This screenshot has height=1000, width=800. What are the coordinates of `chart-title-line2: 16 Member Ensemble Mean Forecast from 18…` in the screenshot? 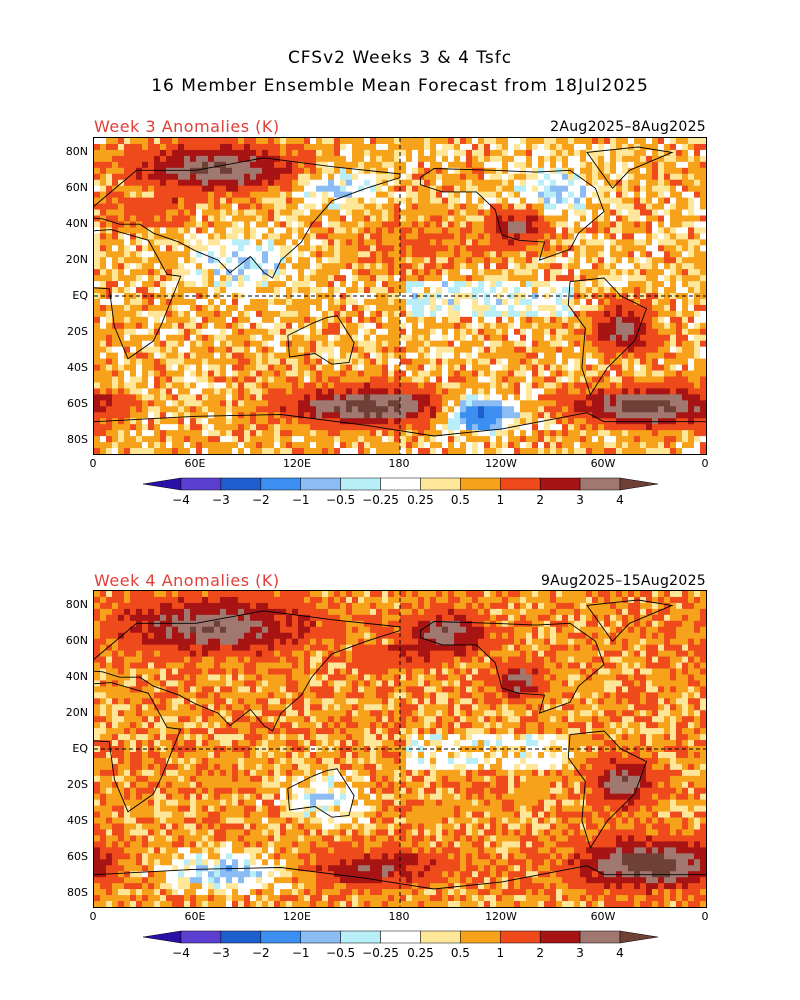 It's located at (400, 86).